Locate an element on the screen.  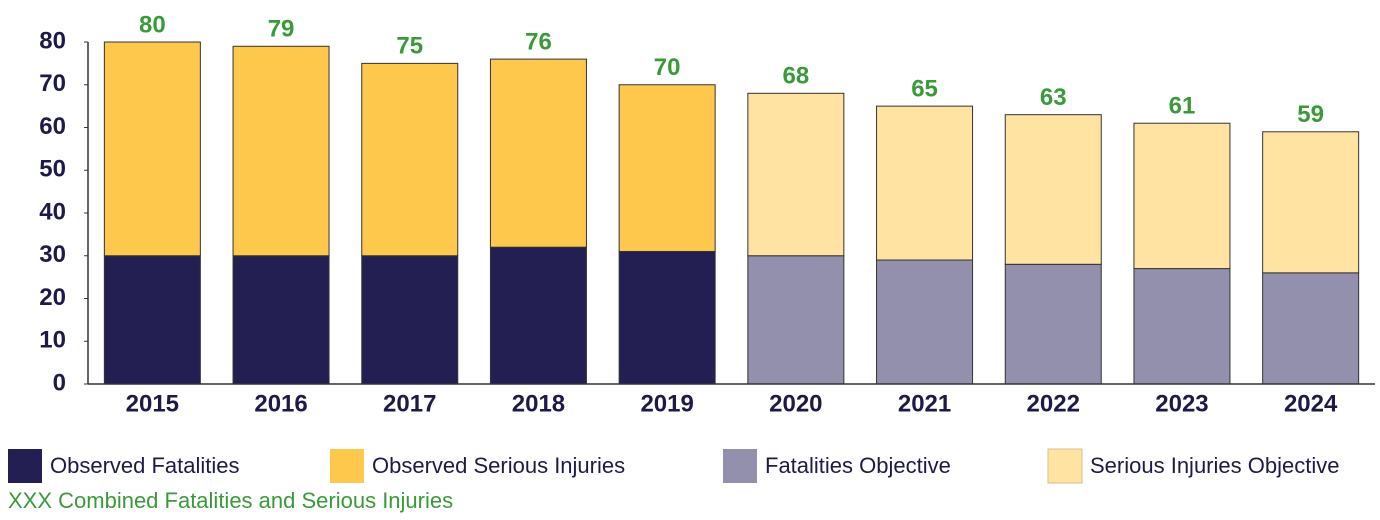
total-label: 80 is located at coordinates (152, 24).